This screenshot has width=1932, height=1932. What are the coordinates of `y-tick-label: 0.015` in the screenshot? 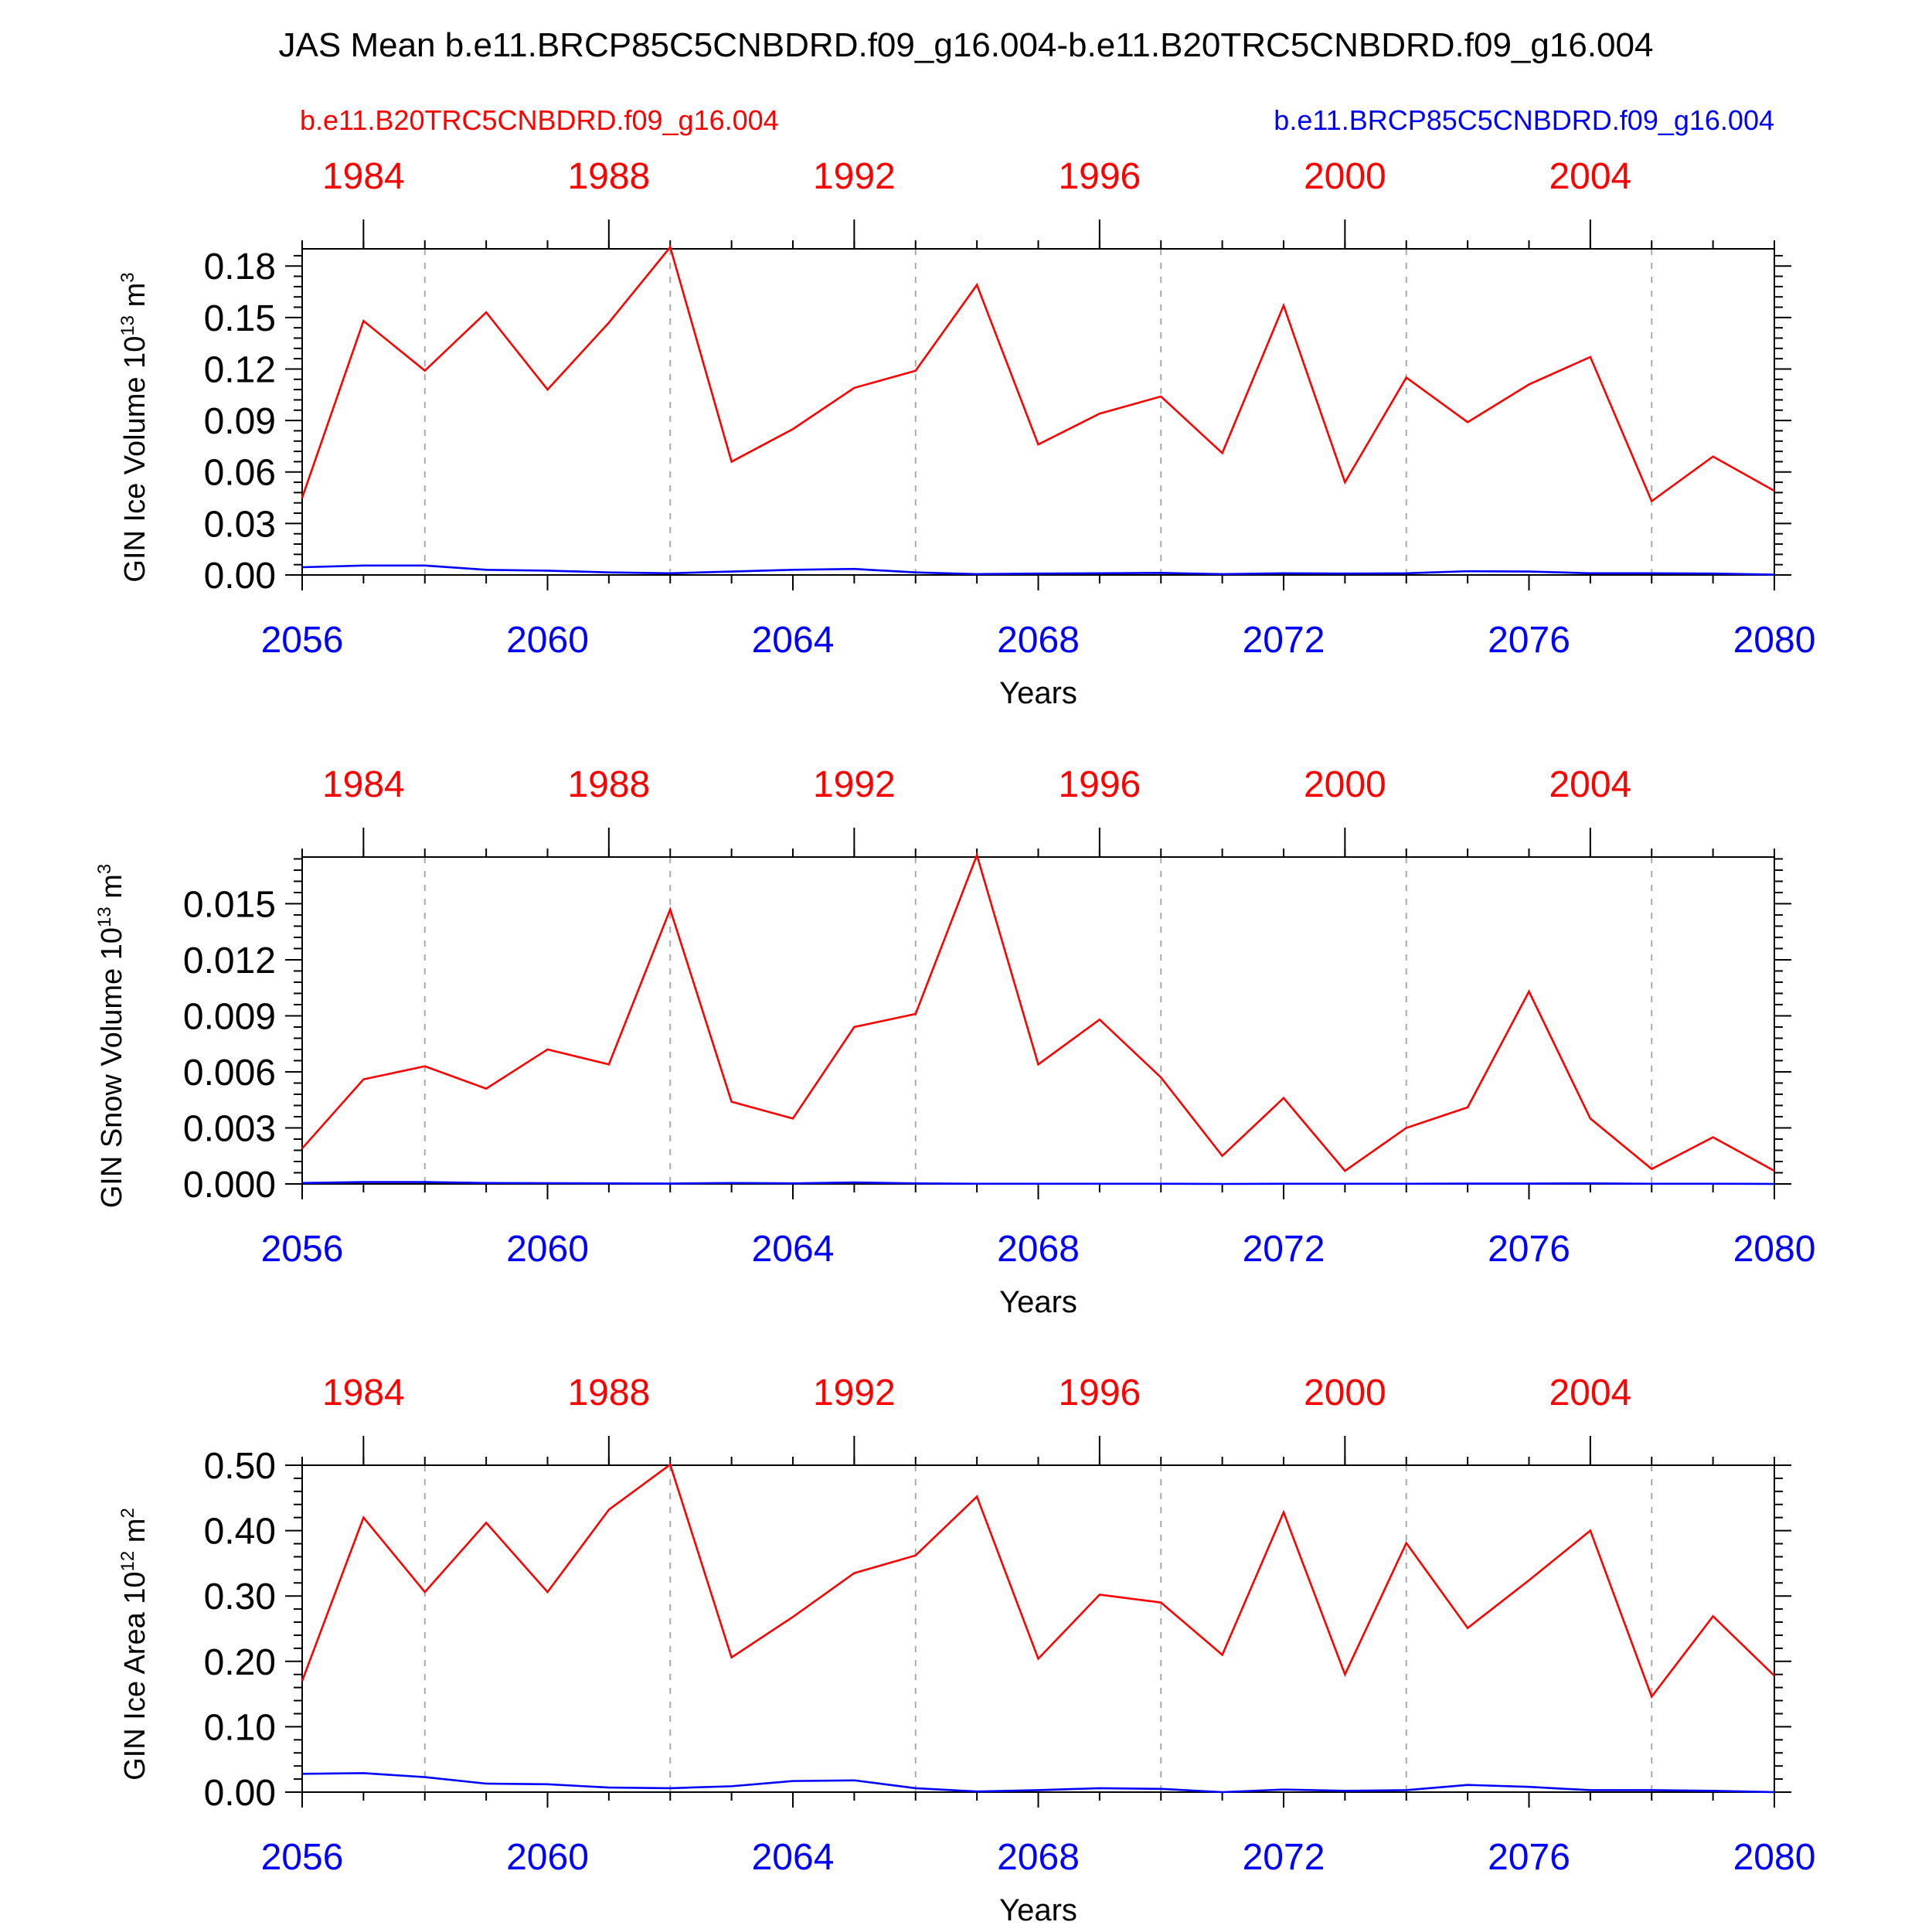 It's located at (230, 905).